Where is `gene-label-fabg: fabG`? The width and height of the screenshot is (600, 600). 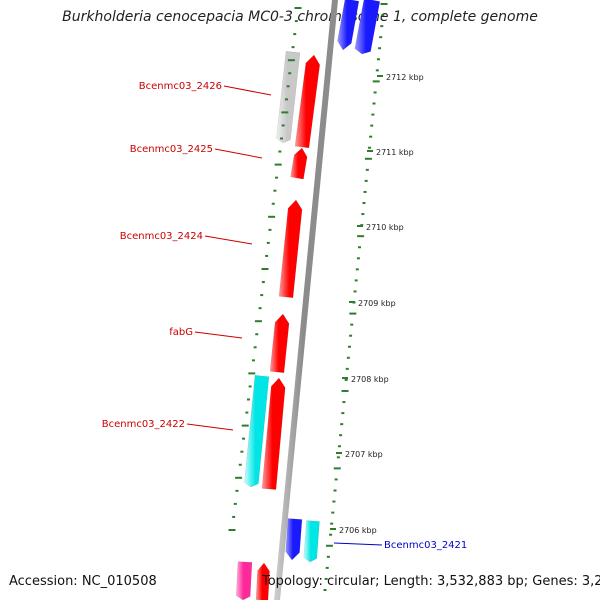
gene-label-fabg: fabG is located at coordinates (206, 333).